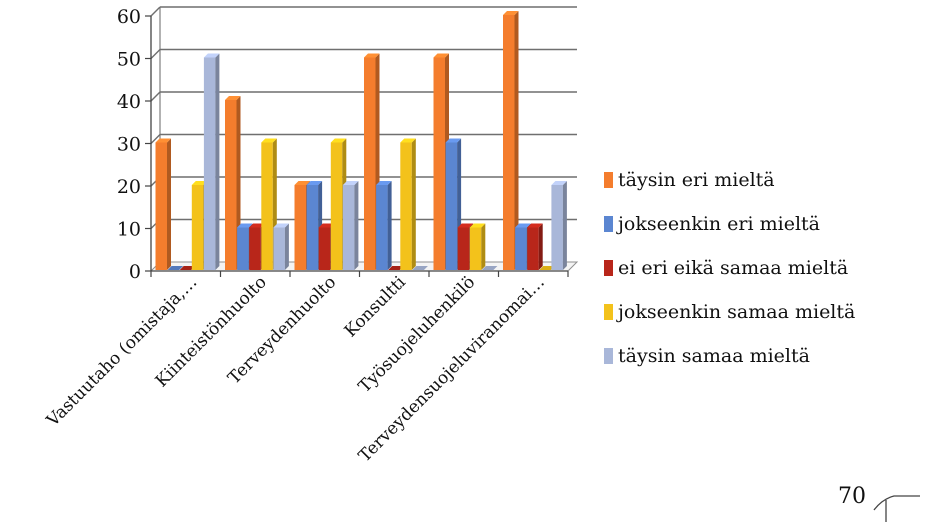  Describe the element at coordinates (729, 312) in the screenshot. I see `legend-item: jokseenkin samaa mieltä` at that location.